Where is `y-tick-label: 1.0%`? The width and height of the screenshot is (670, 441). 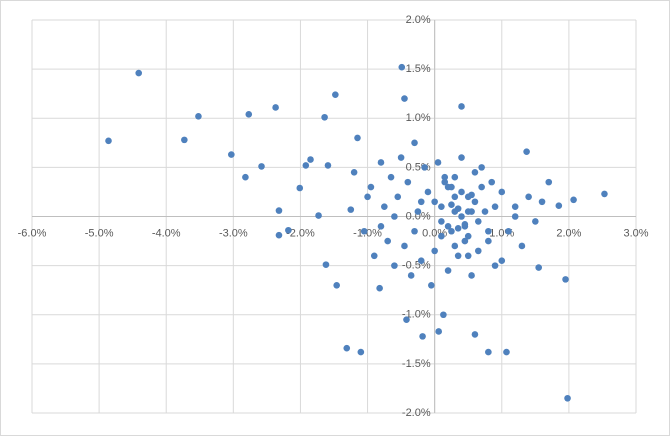 y-tick-label: 1.0% is located at coordinates (418, 118).